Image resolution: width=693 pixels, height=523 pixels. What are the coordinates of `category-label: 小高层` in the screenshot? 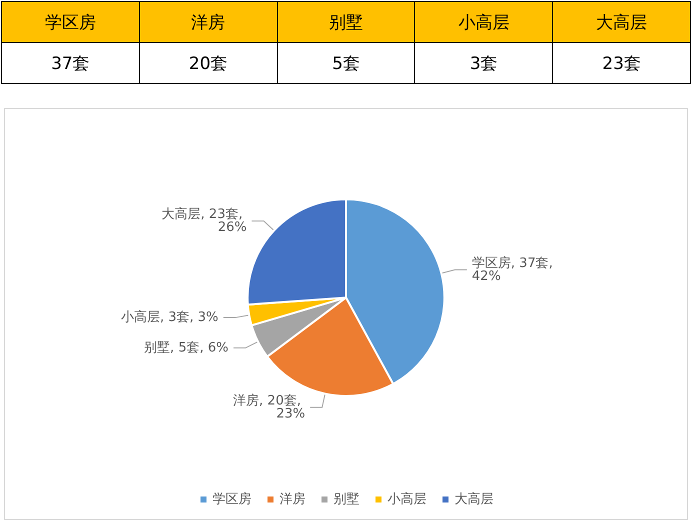 It's located at (484, 22).